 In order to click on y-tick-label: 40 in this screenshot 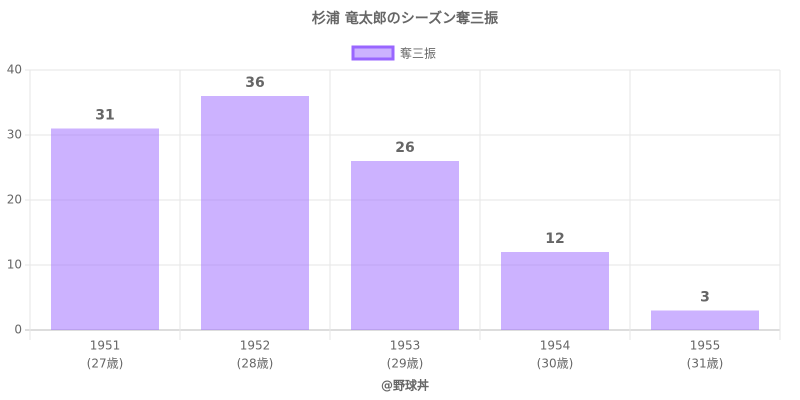, I will do `click(14, 70)`.